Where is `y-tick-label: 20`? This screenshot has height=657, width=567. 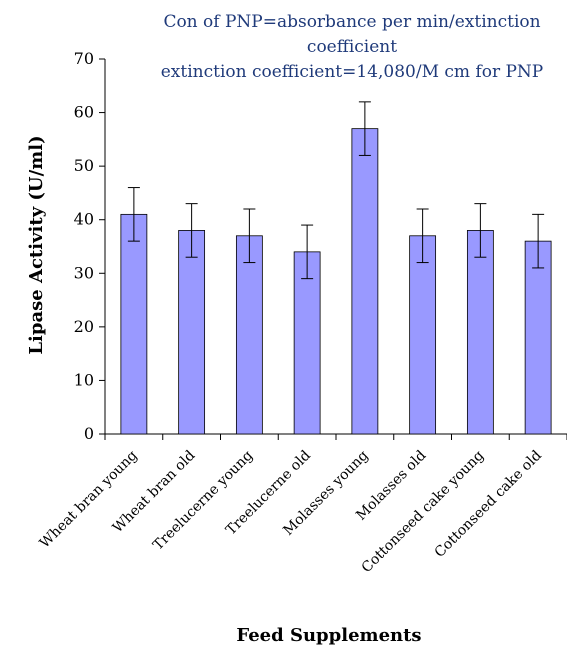
y-tick-label: 20 is located at coordinates (84, 326).